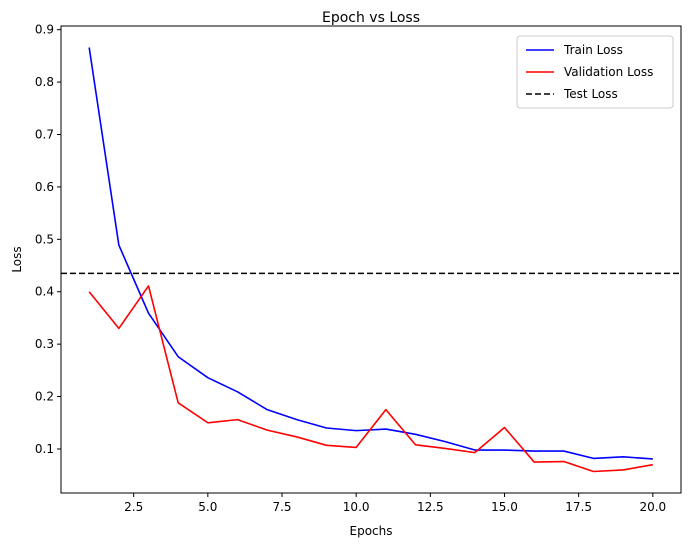 The image size is (691, 547). Describe the element at coordinates (504, 507) in the screenshot. I see `x-tick-label: 15.0` at that location.